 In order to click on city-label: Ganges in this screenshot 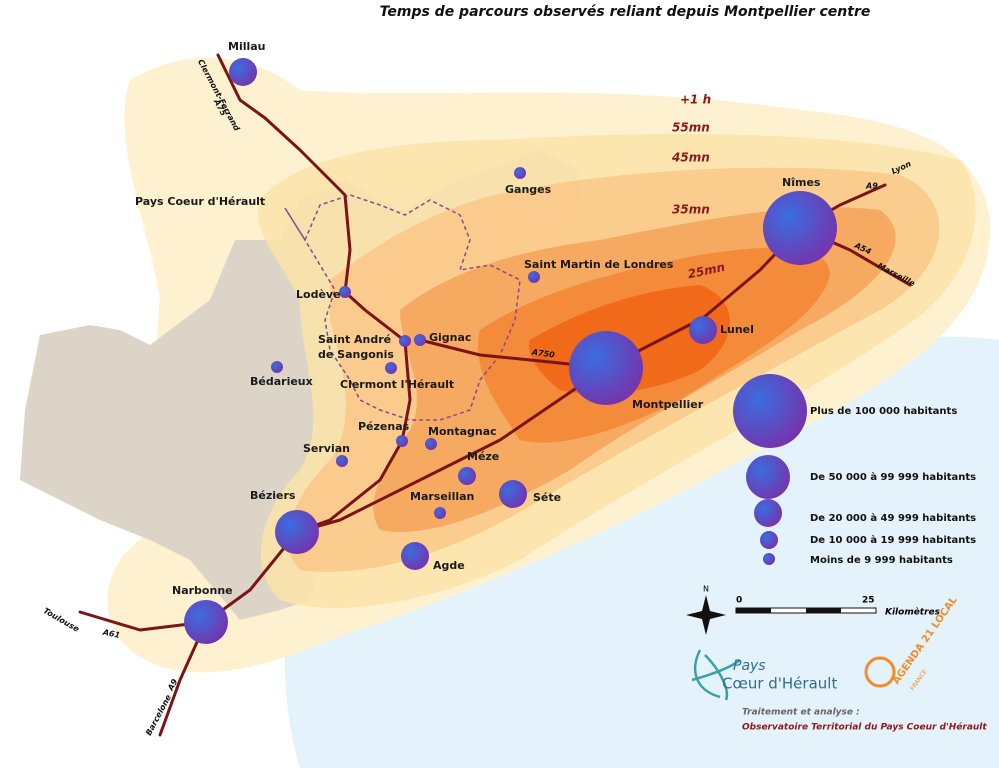, I will do `click(528, 189)`.